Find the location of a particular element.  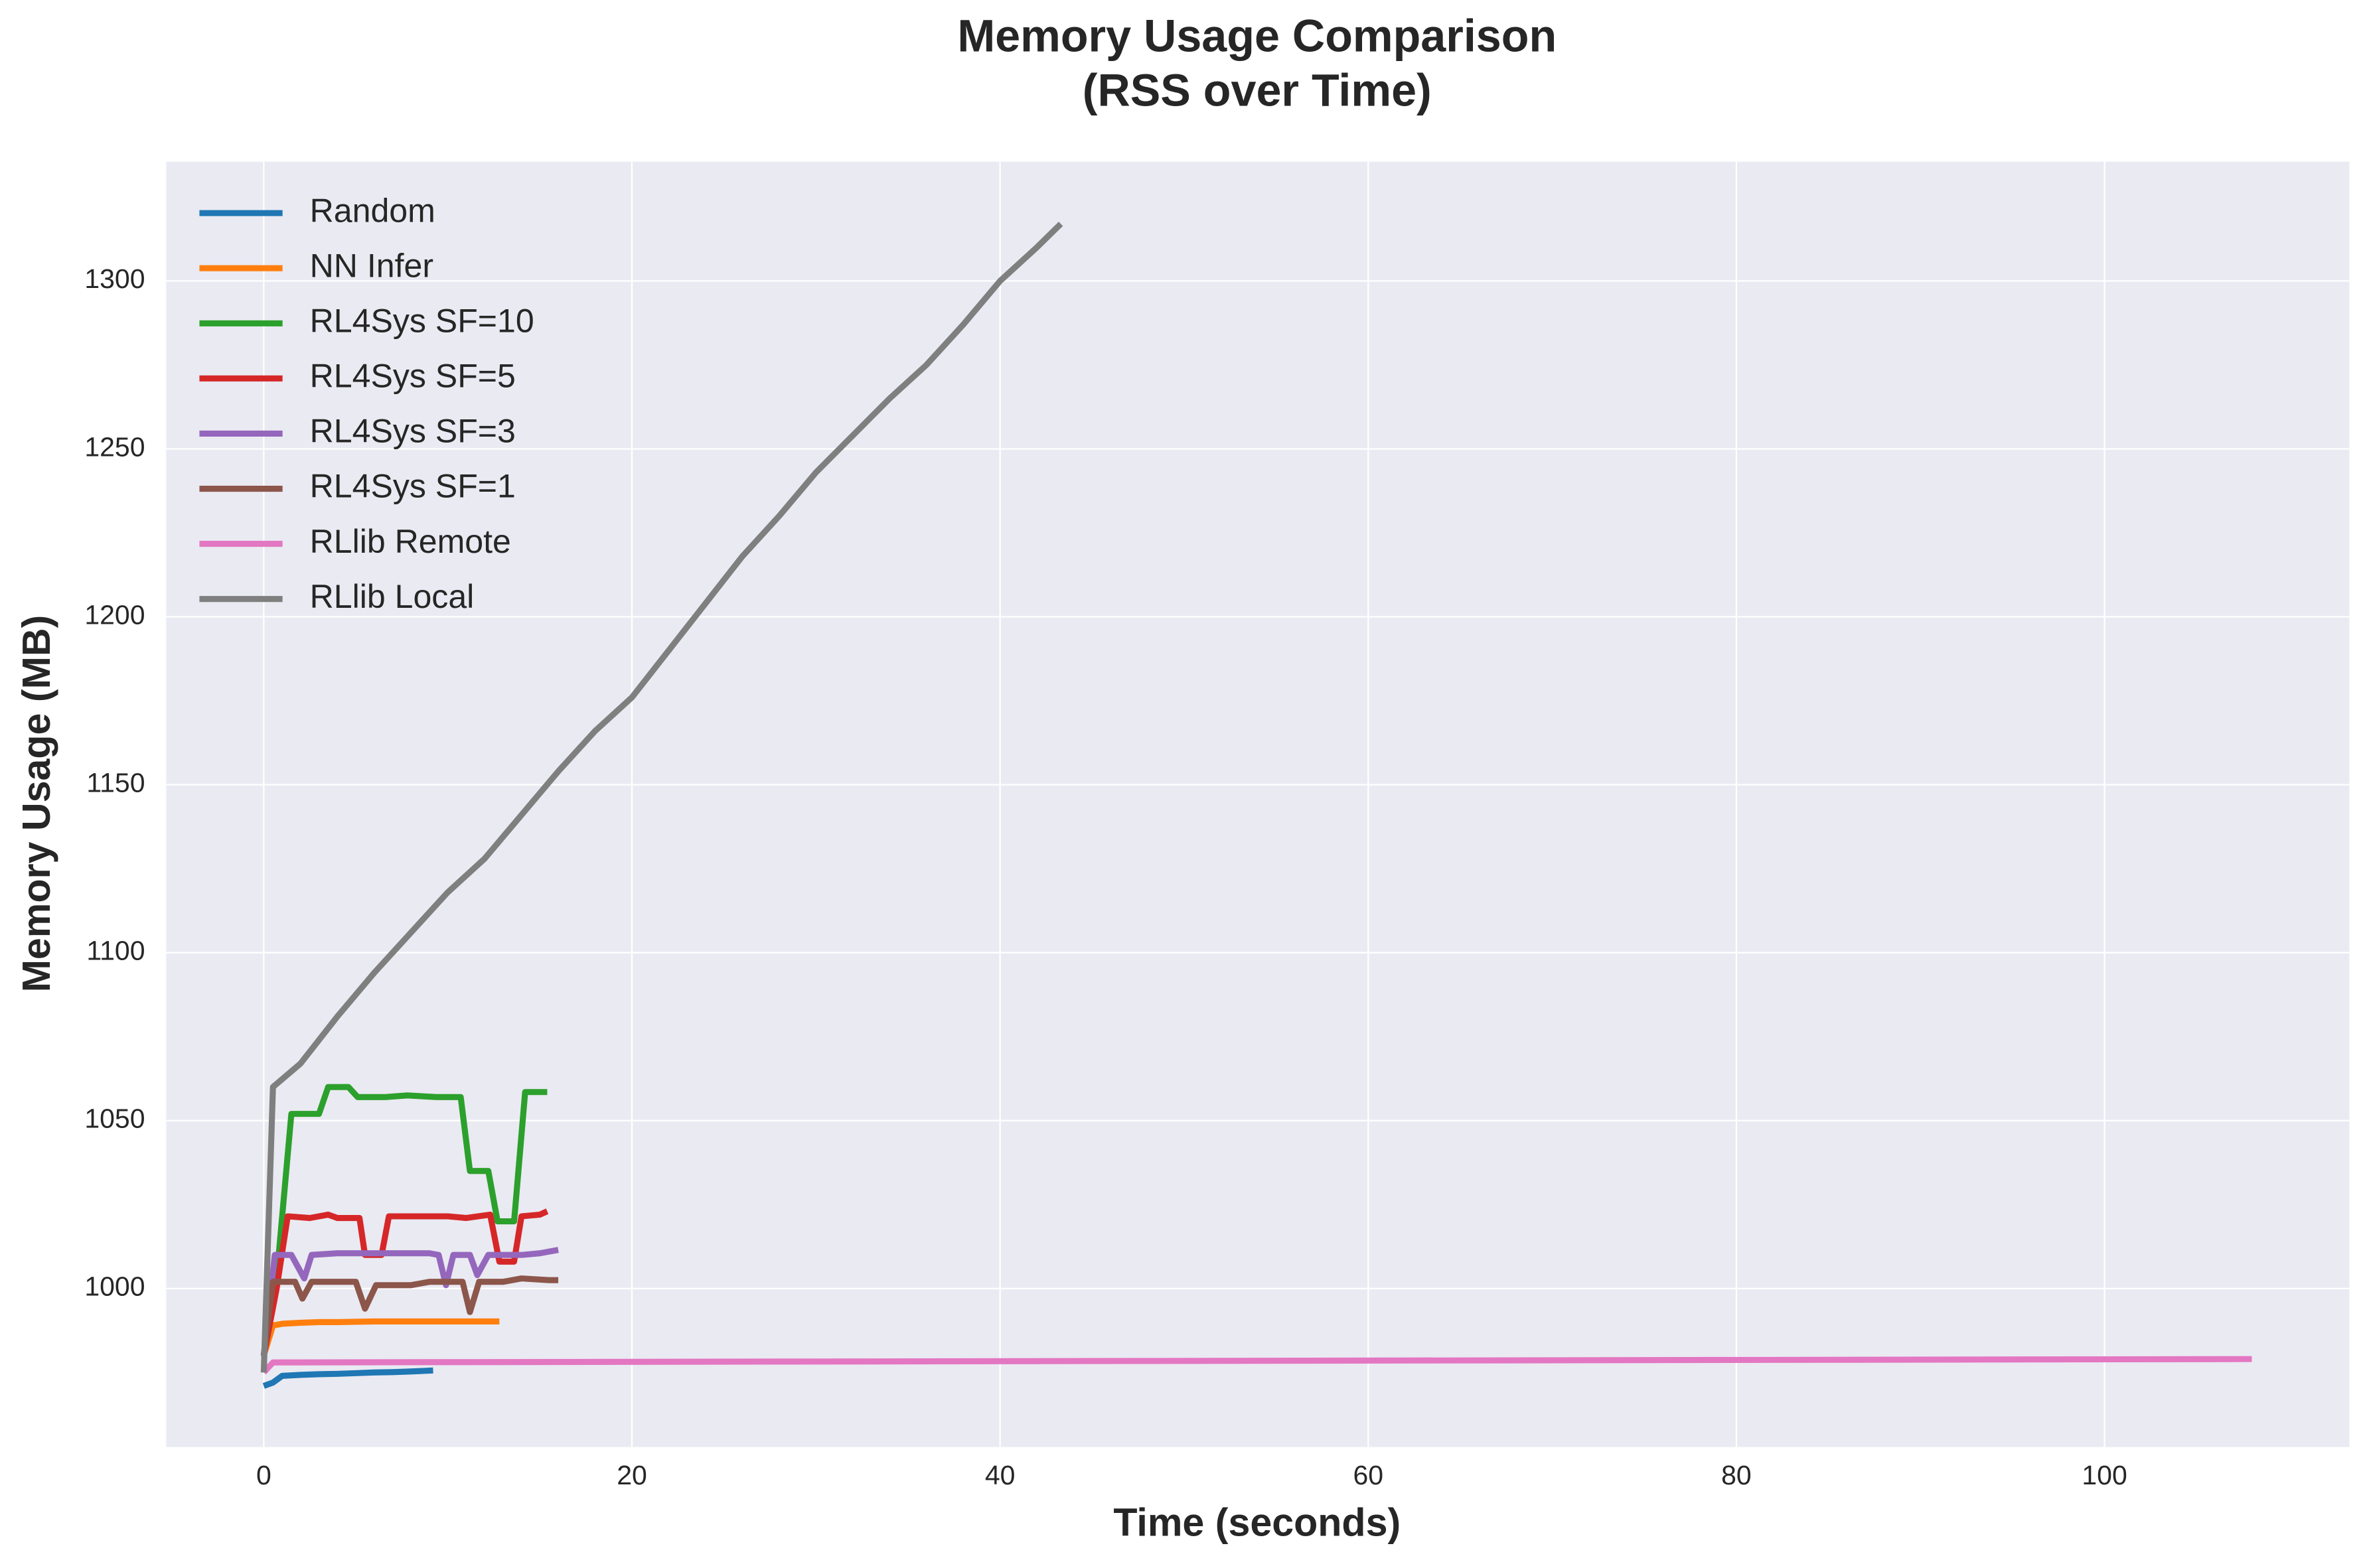

x-tick-label: 80 is located at coordinates (1737, 1475).